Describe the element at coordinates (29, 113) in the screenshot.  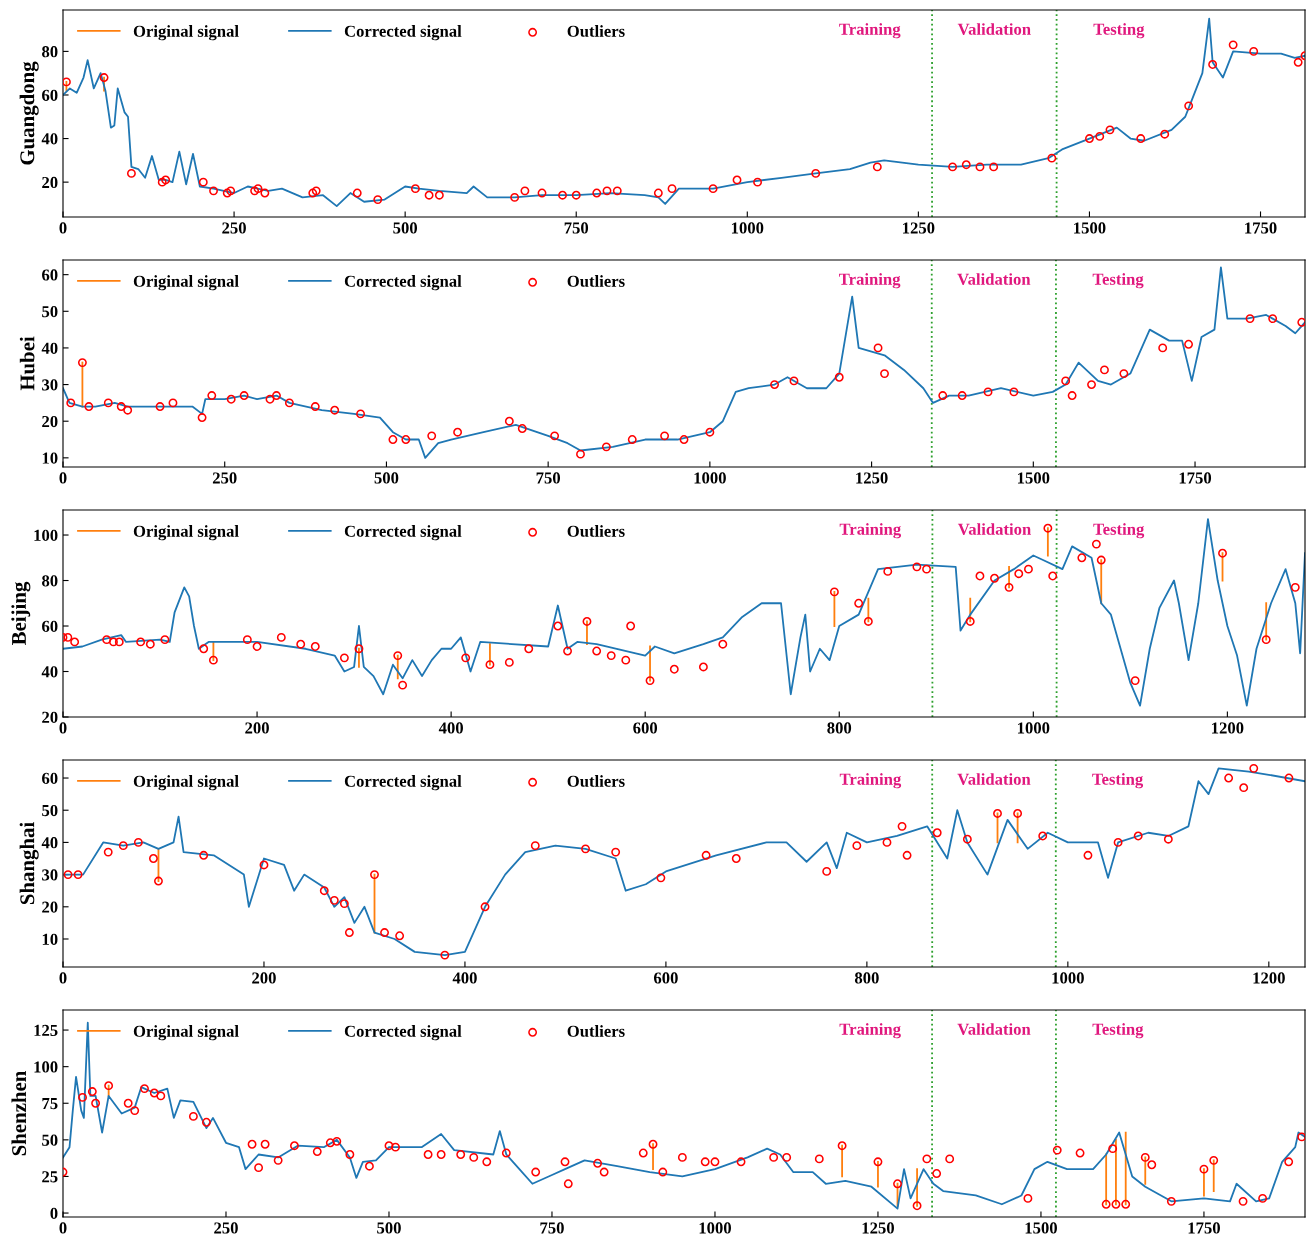
I see `y-axis-title: Guangdong` at that location.